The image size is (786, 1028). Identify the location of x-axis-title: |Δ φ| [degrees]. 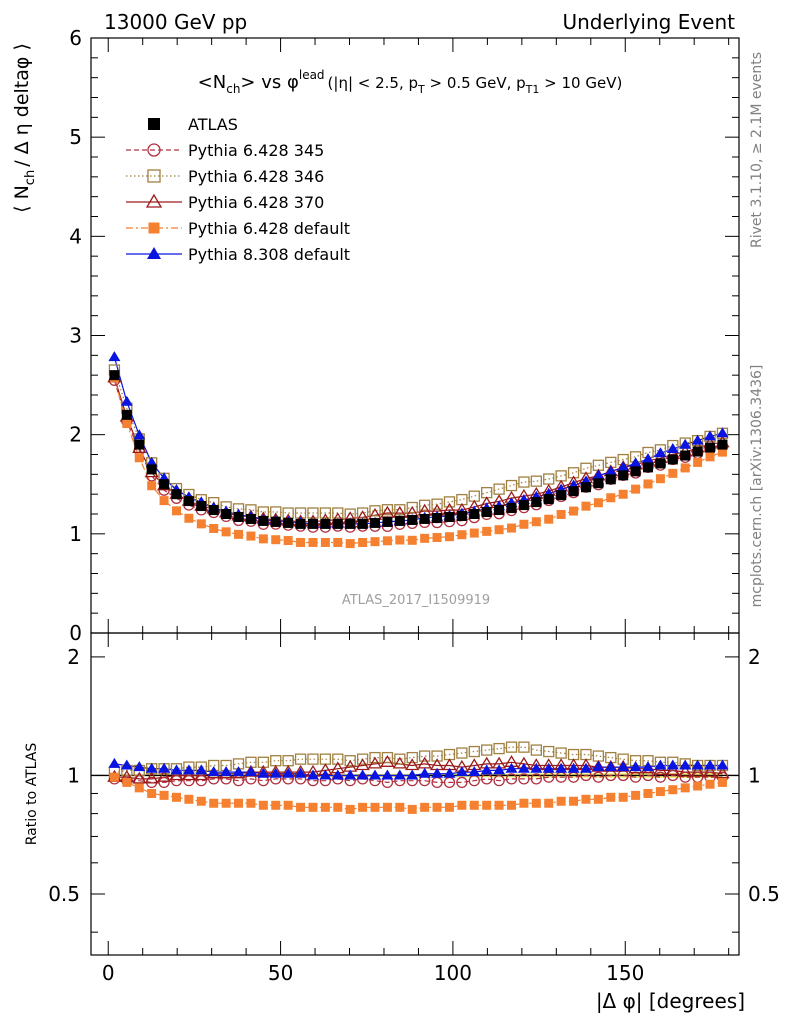
(670, 1001).